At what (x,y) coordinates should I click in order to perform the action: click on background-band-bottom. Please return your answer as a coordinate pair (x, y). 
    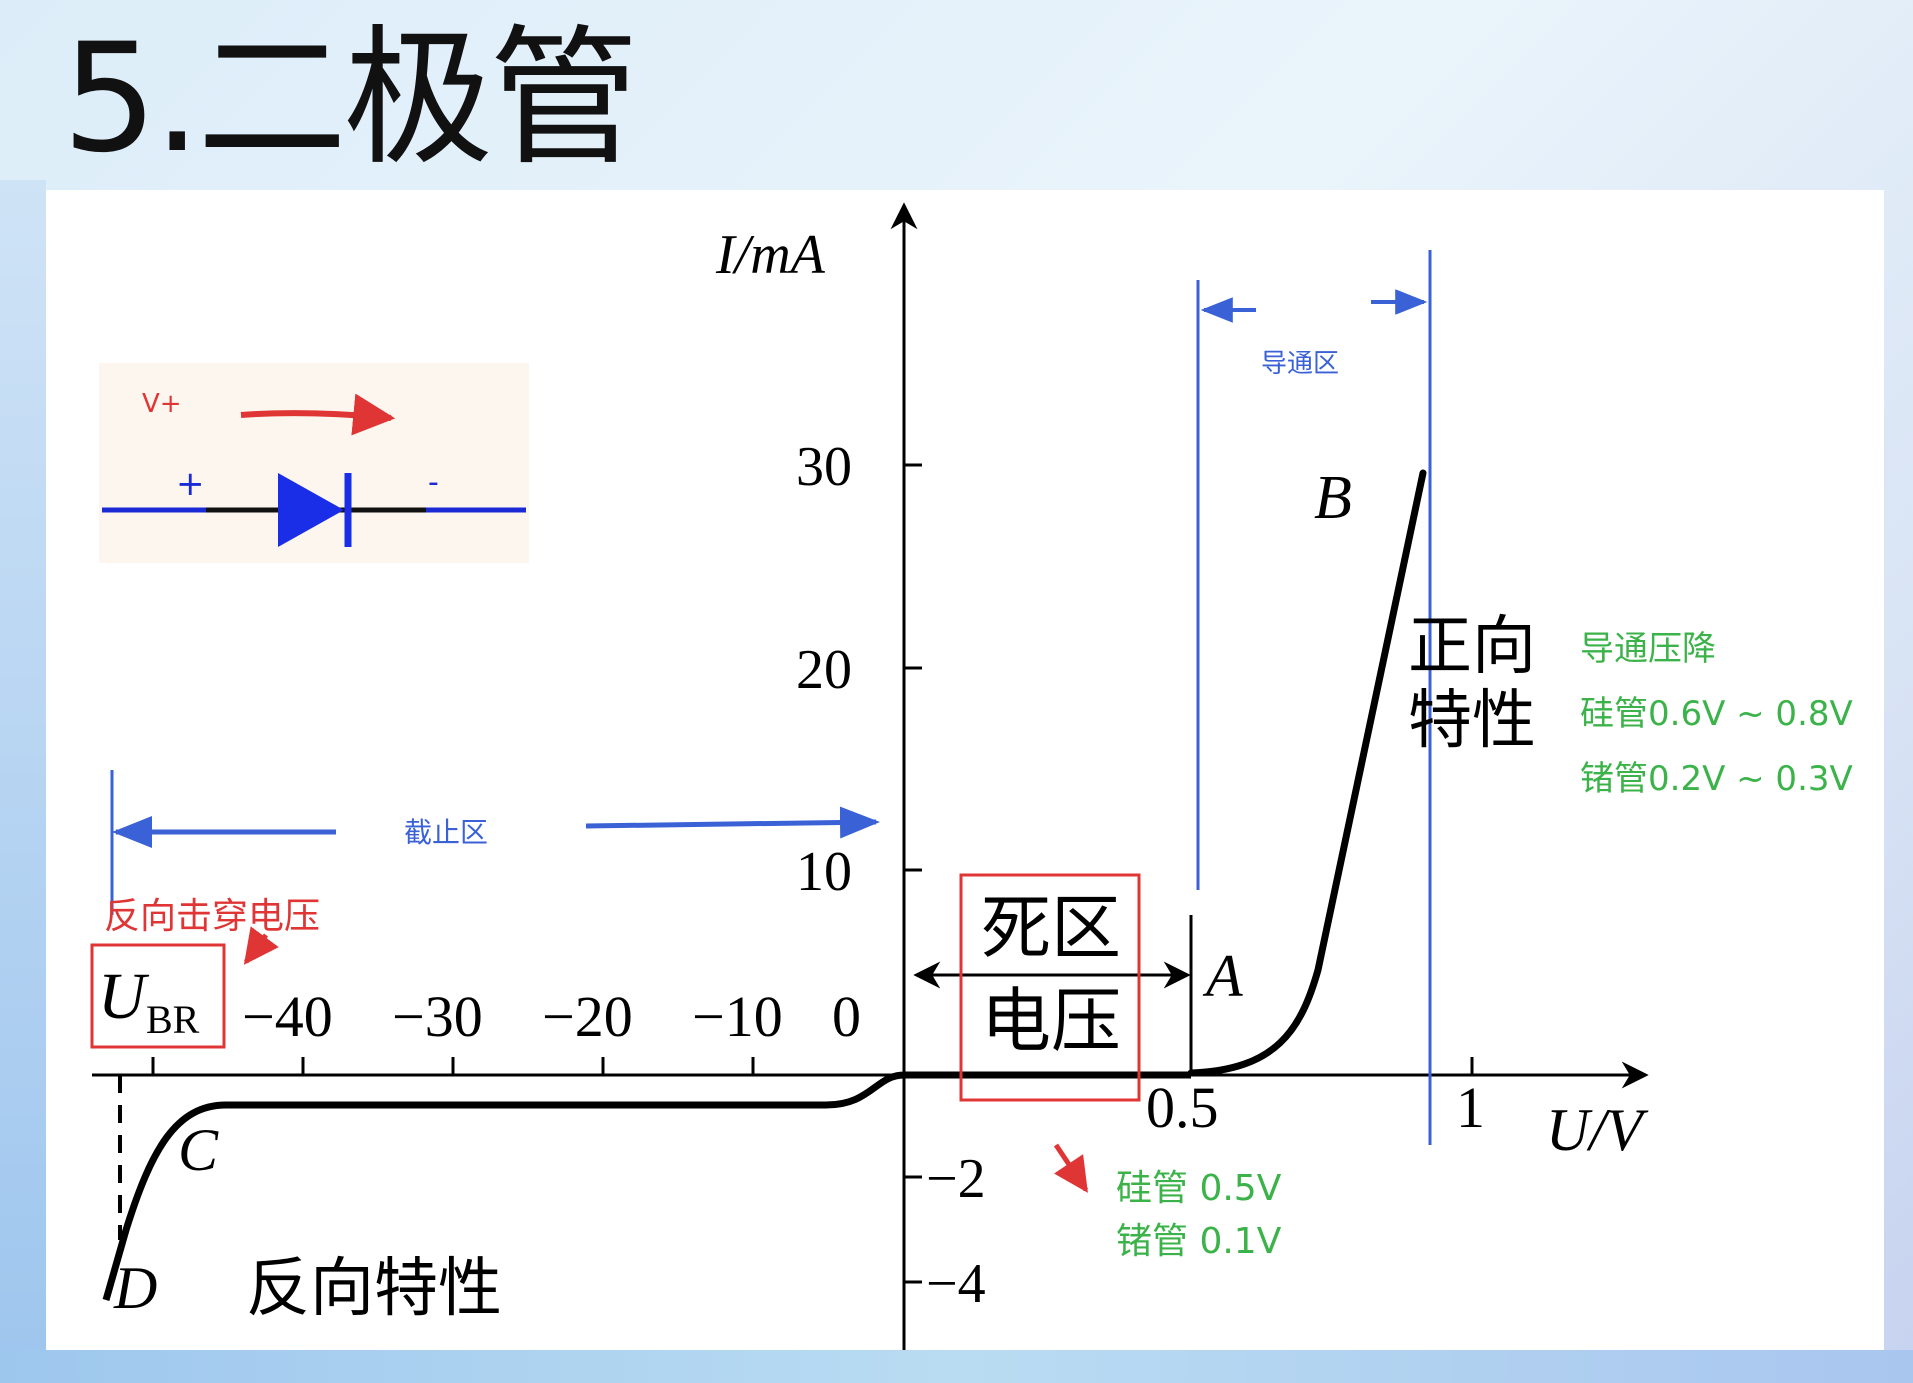
    Looking at the image, I should click on (956, 1366).